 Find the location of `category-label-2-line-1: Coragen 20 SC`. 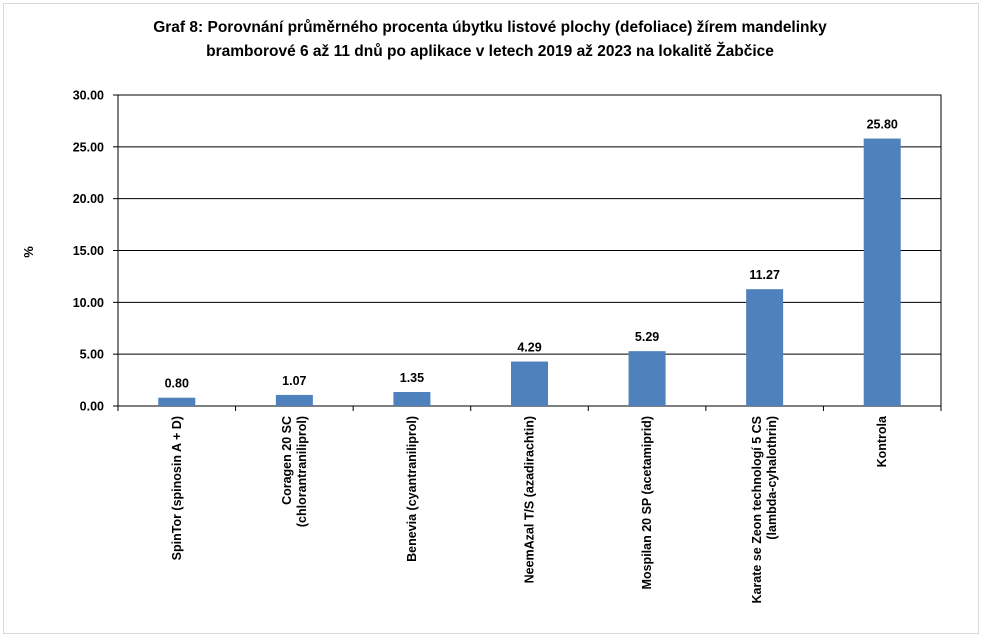

category-label-2-line-1: Coragen 20 SC is located at coordinates (287, 460).